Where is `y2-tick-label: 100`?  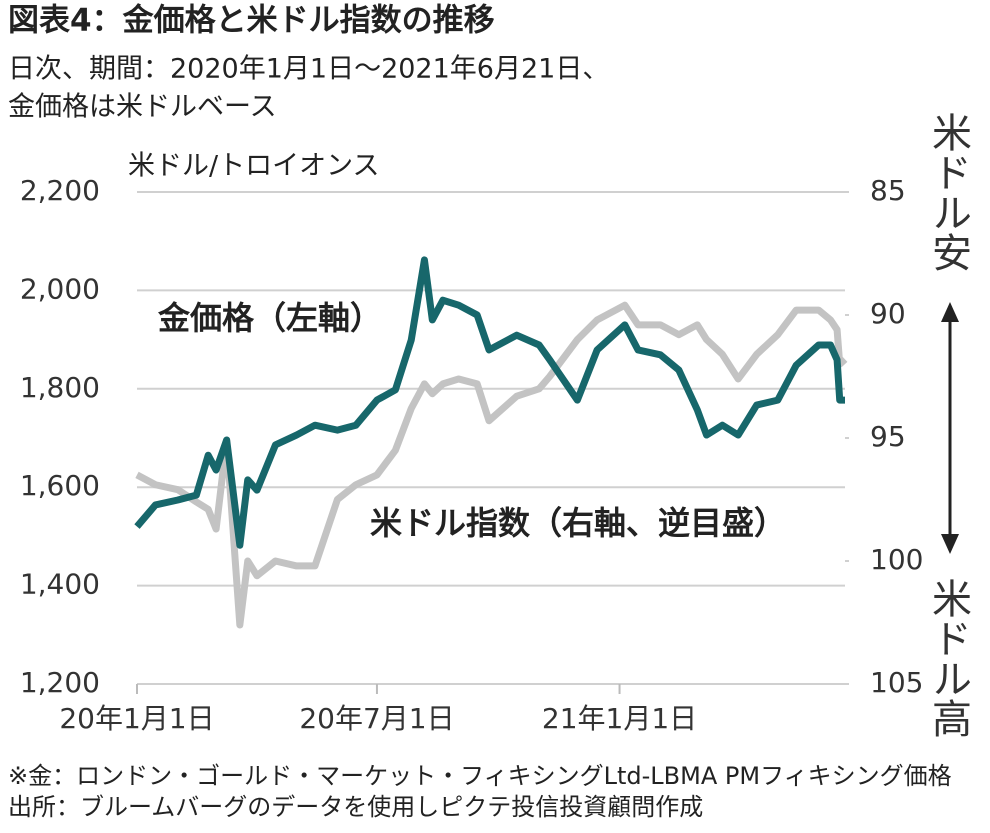
y2-tick-label: 100 is located at coordinates (896, 559).